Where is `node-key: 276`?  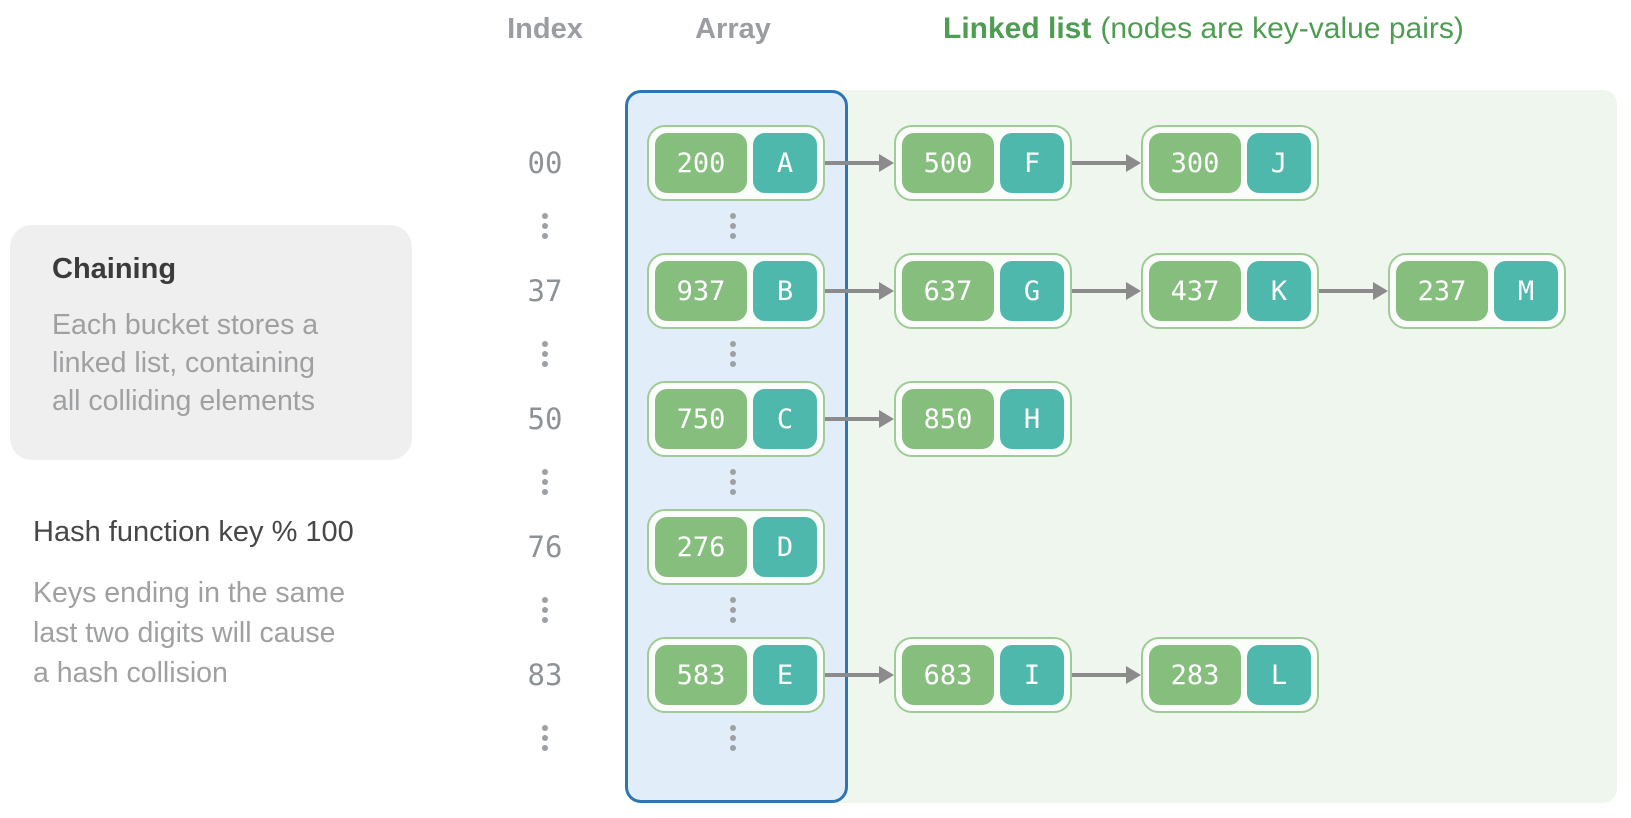 node-key: 276 is located at coordinates (701, 547).